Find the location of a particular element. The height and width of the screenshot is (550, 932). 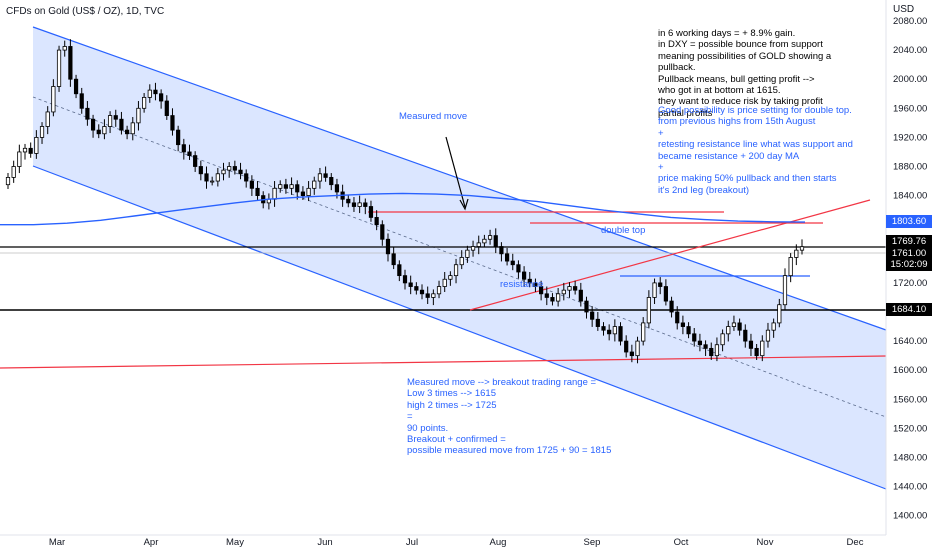

price-tick-label: 1640.00 is located at coordinates (910, 341).